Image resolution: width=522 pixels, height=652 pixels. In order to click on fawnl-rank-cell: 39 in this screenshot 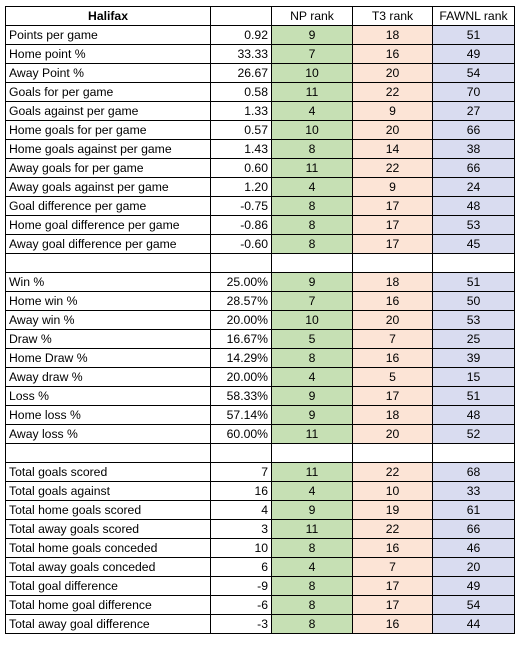, I will do `click(473, 358)`.